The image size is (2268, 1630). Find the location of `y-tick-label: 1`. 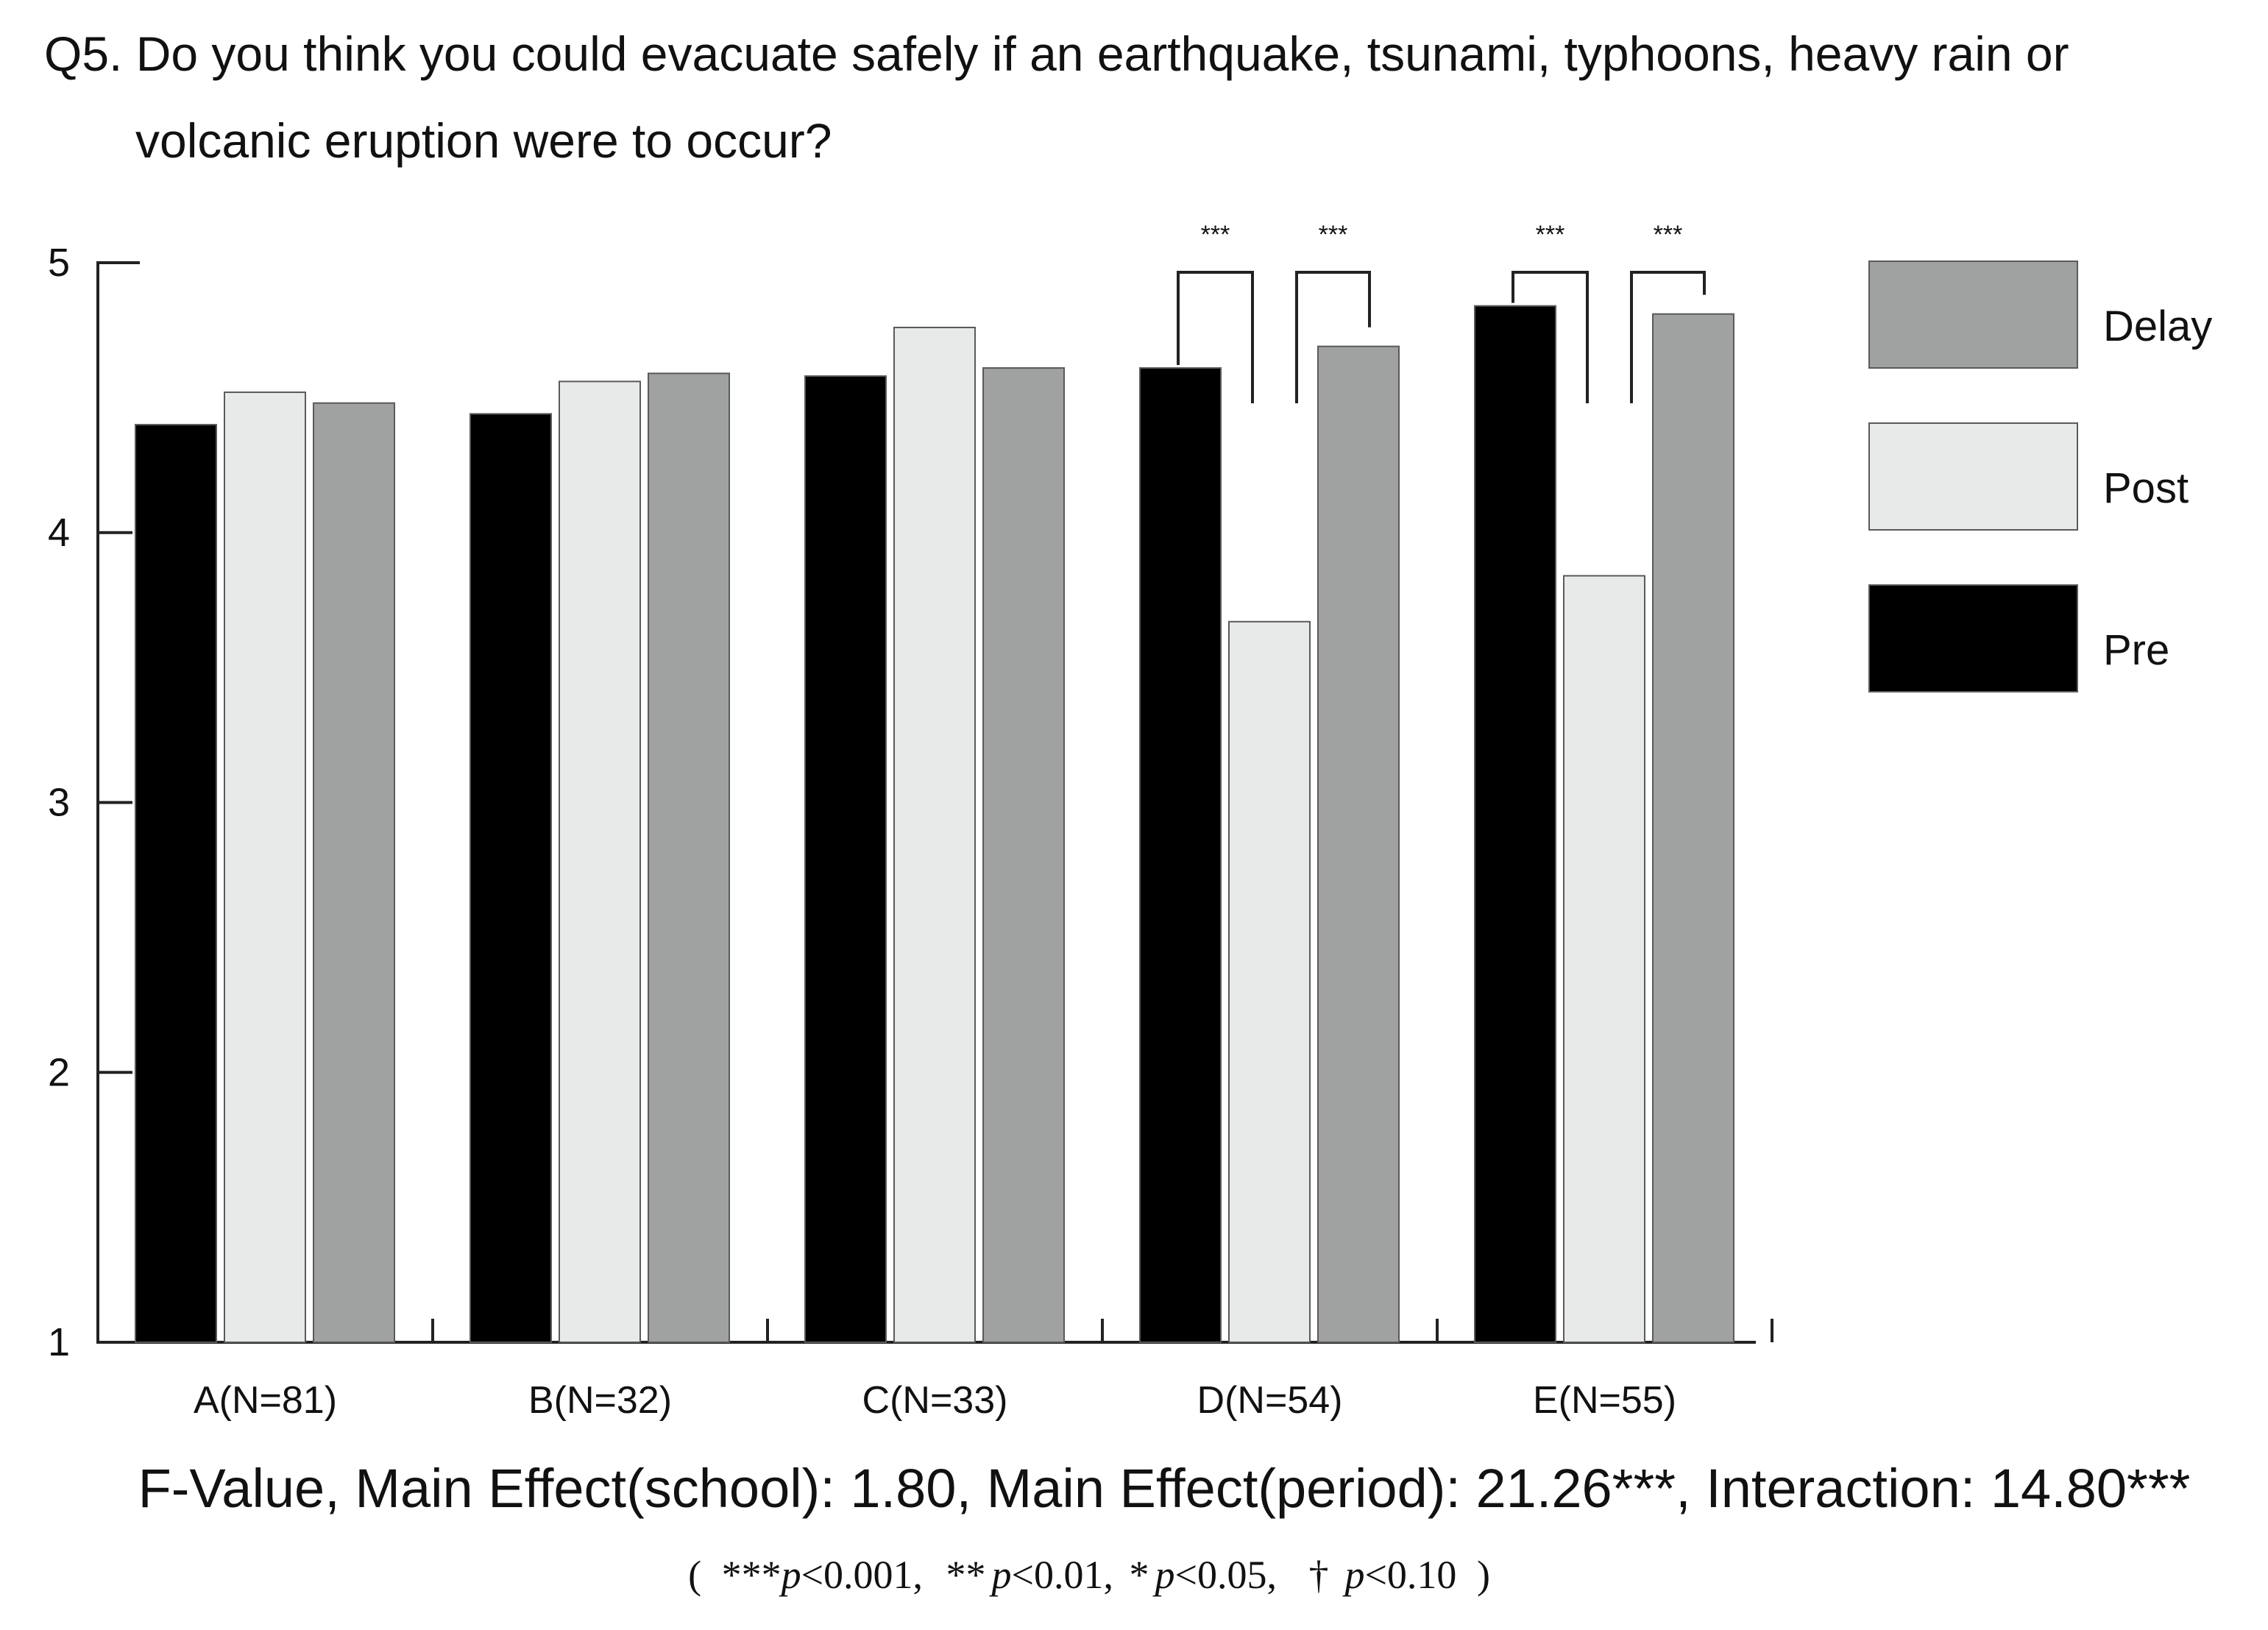

y-tick-label: 1 is located at coordinates (59, 1342).